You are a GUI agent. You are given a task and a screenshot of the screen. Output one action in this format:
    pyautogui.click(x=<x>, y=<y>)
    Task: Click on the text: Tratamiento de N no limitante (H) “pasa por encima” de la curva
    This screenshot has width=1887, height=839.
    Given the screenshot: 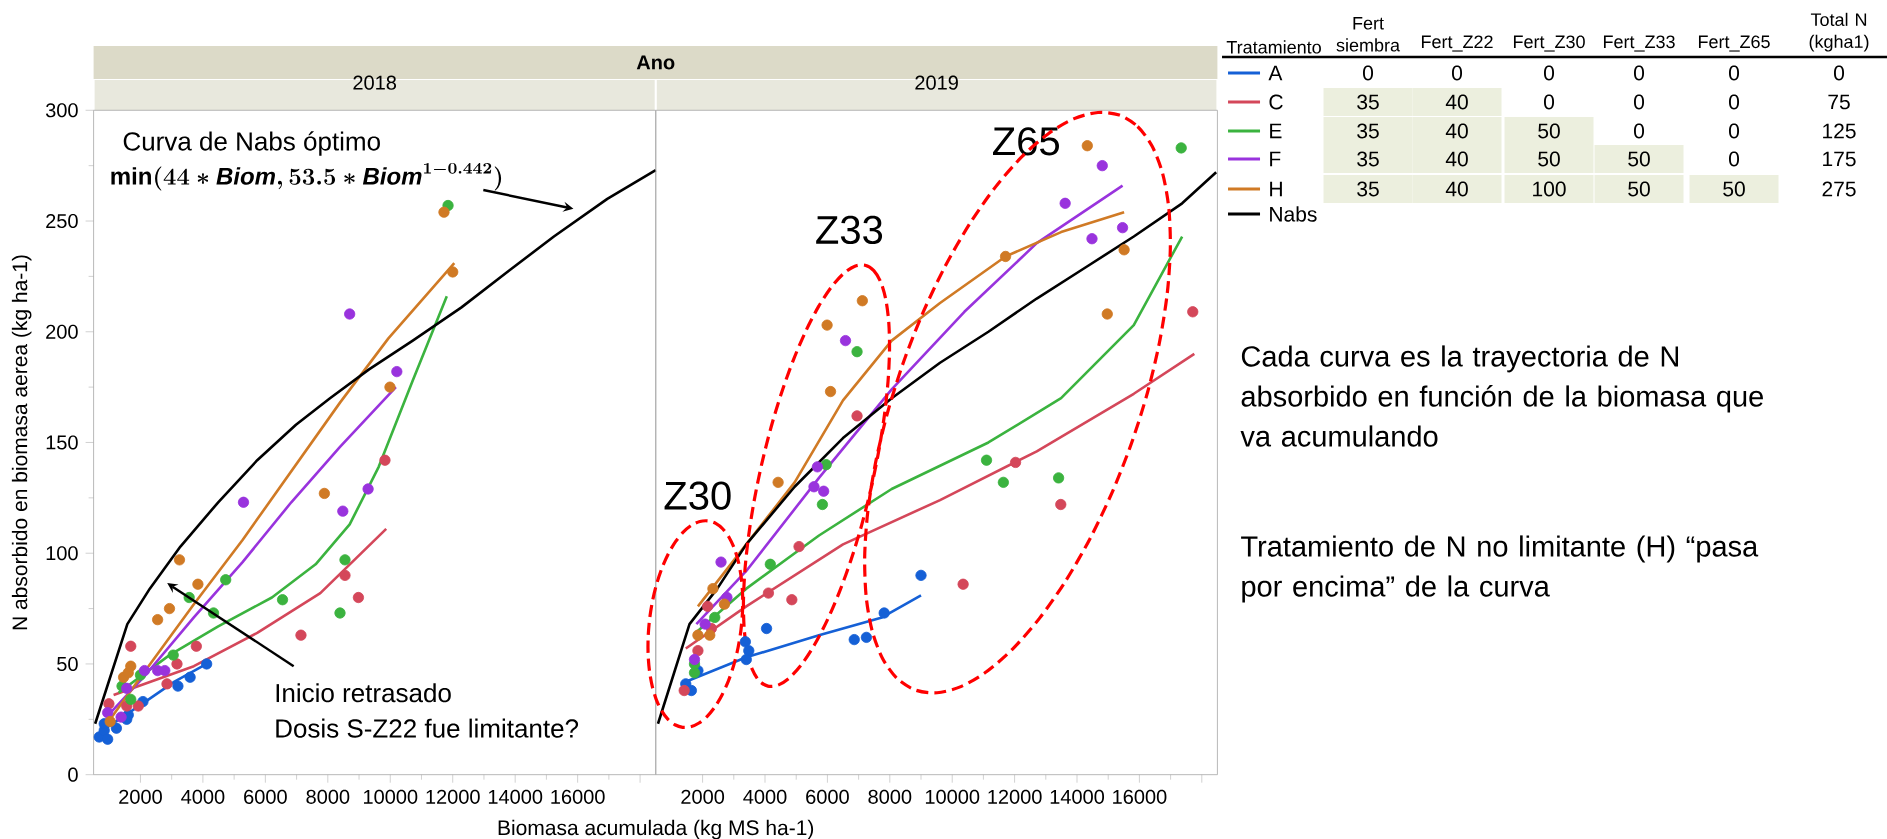 What is the action you would take?
    pyautogui.click(x=1500, y=569)
    